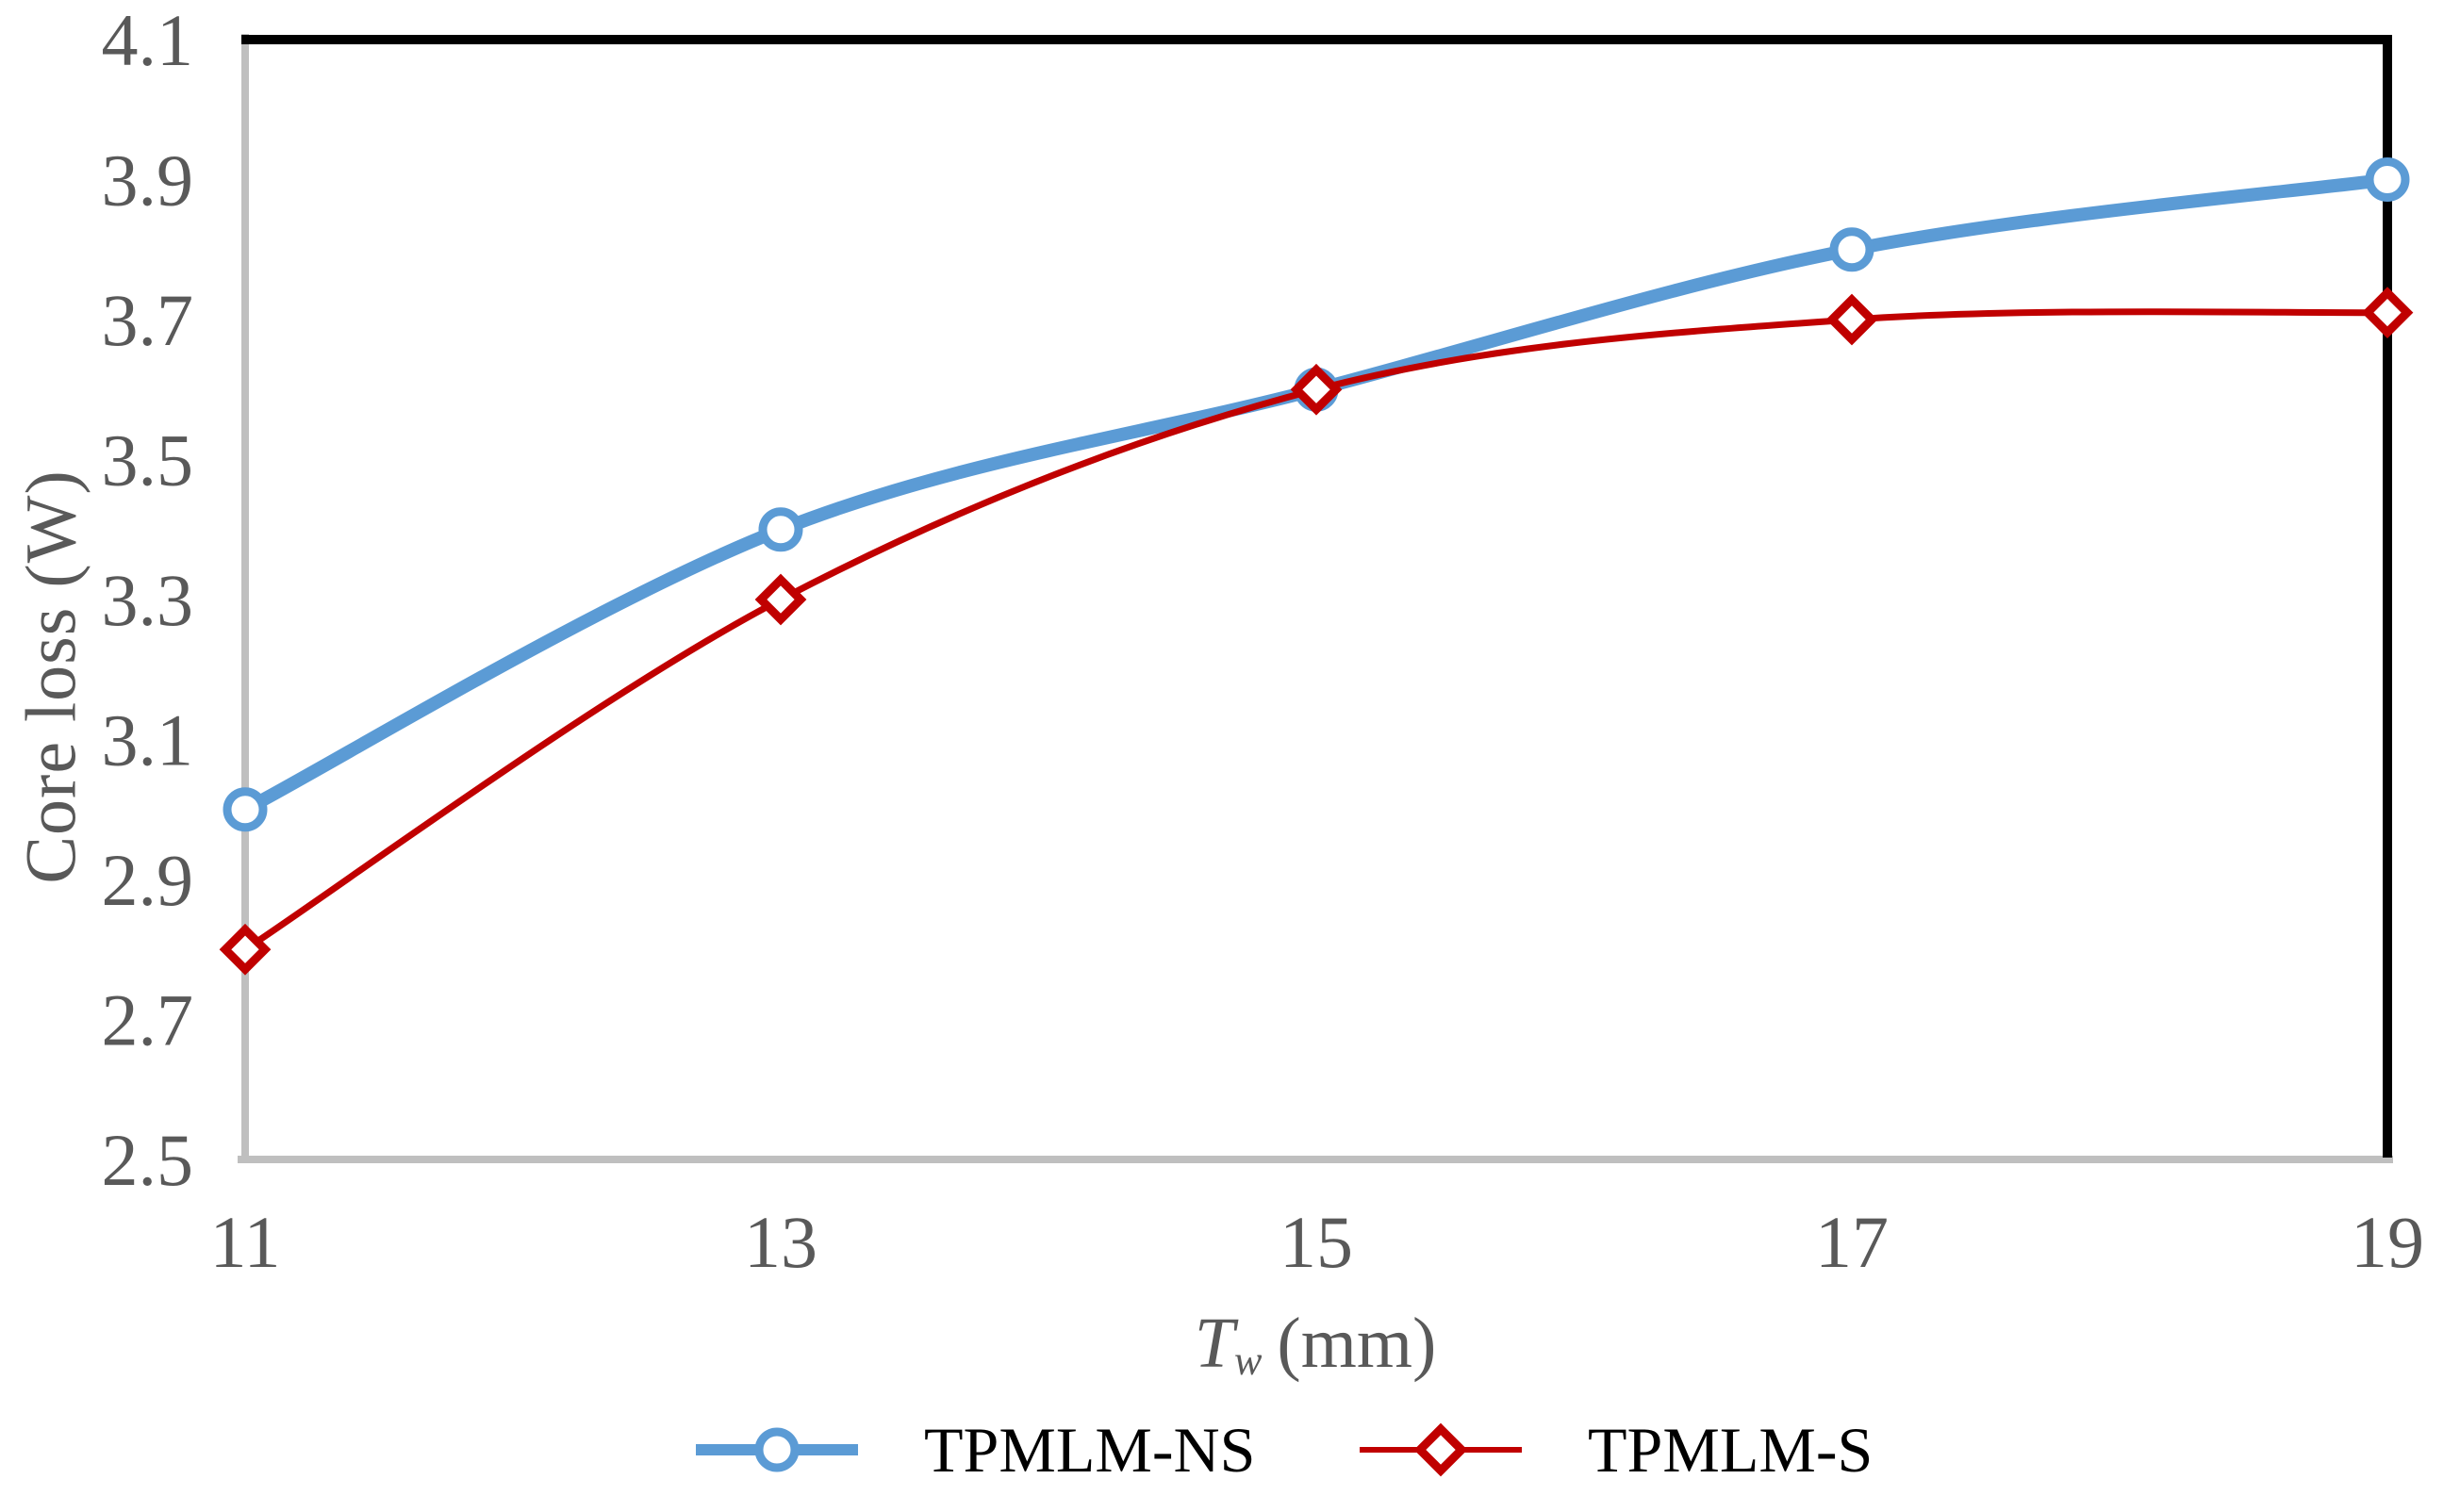 The height and width of the screenshot is (1512, 2460). I want to click on x-axis-title: Tw (mm), so click(1316, 1344).